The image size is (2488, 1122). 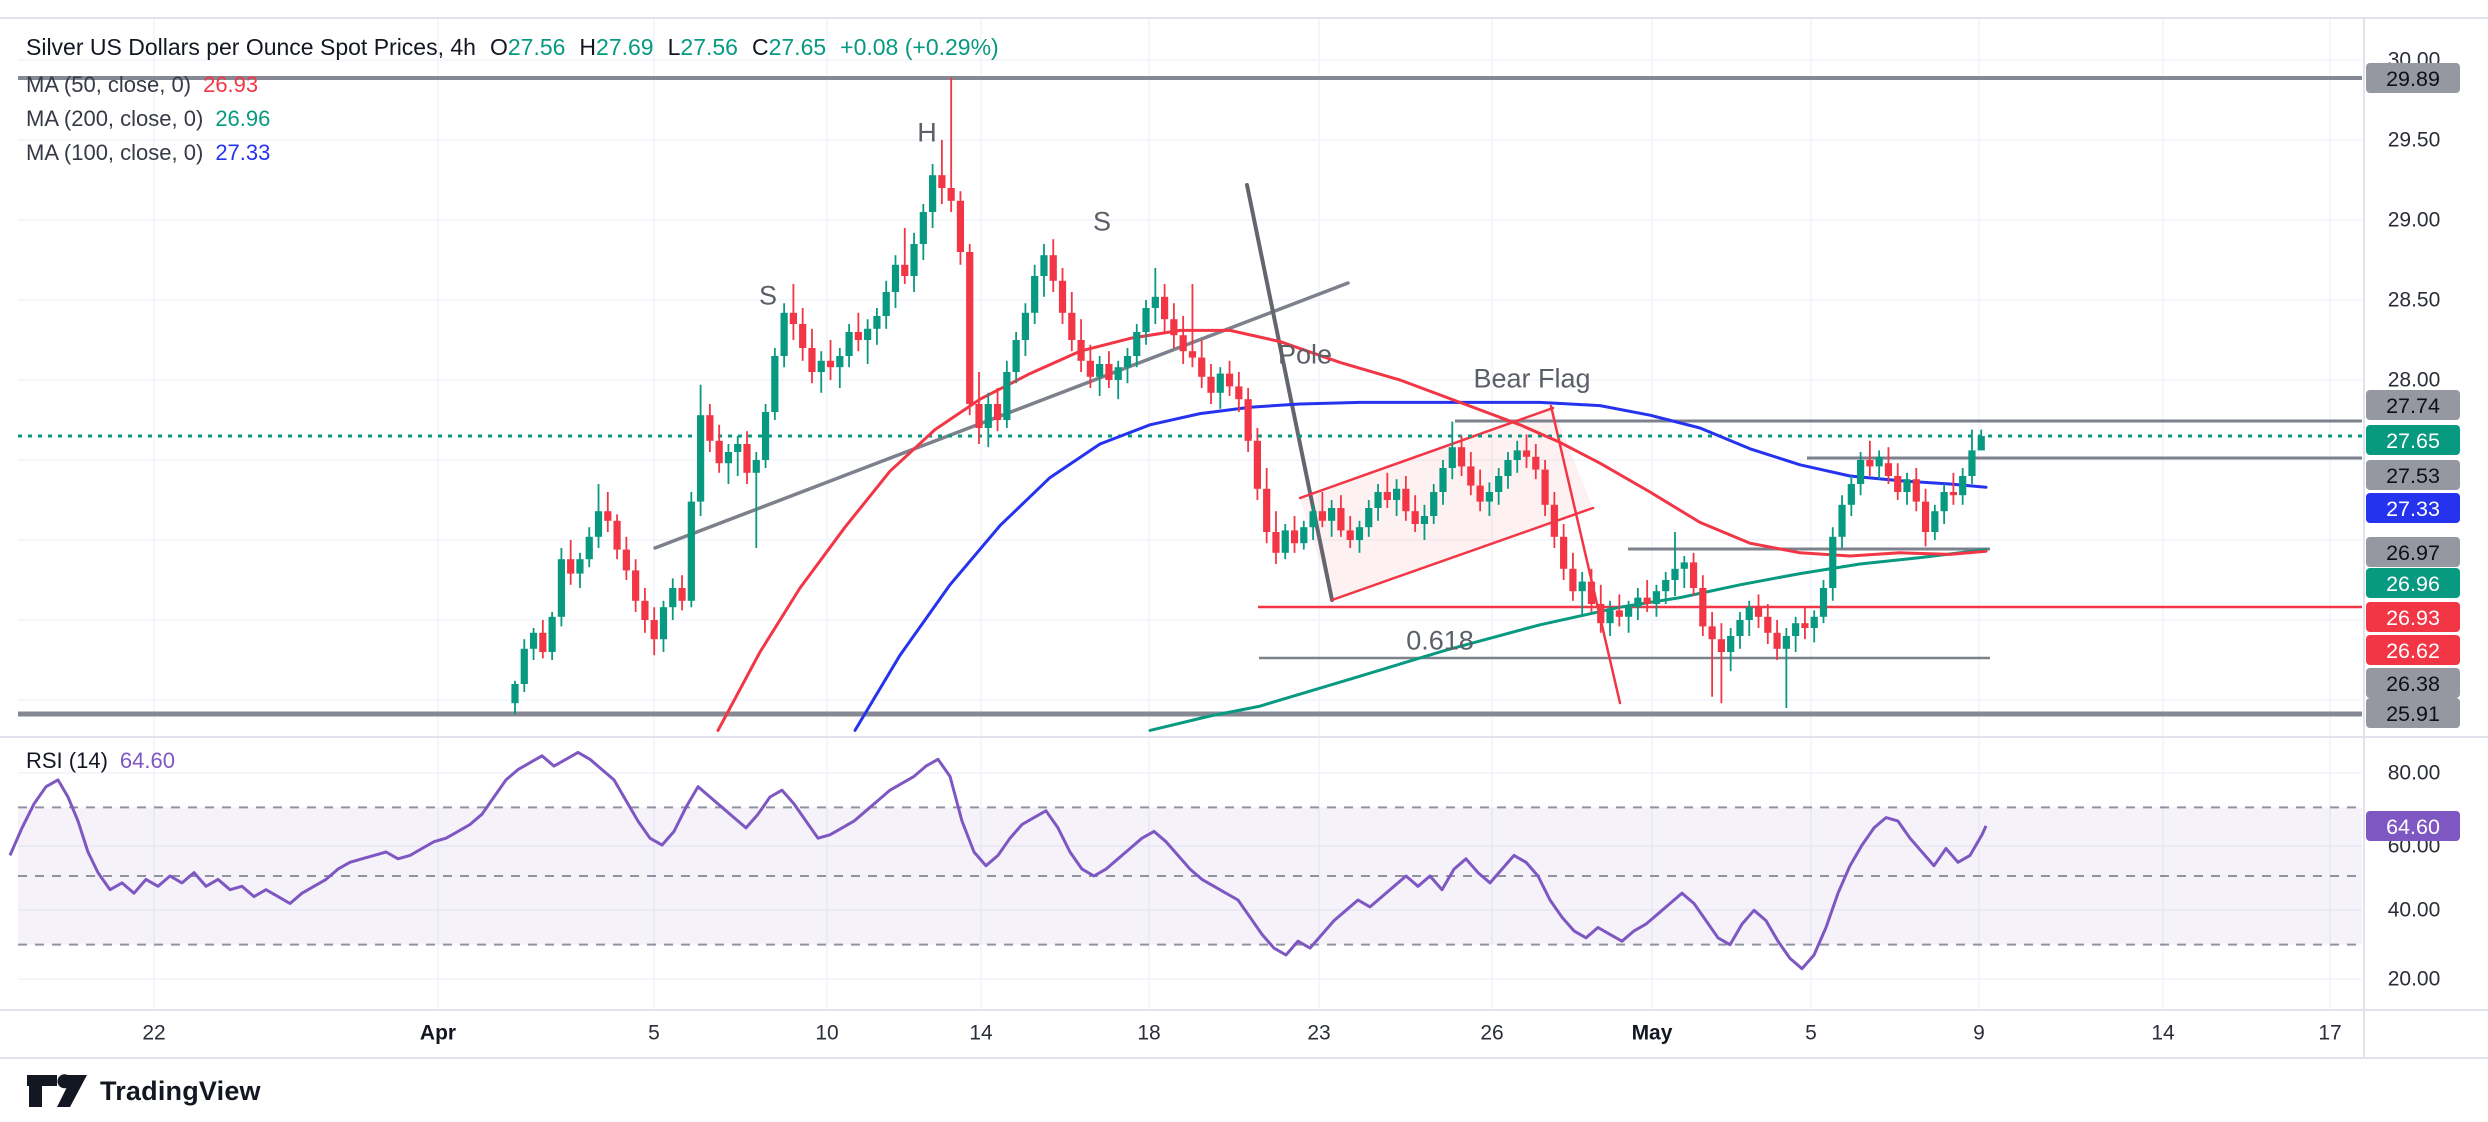 I want to click on rsi-label: RSI (14), so click(x=67, y=760).